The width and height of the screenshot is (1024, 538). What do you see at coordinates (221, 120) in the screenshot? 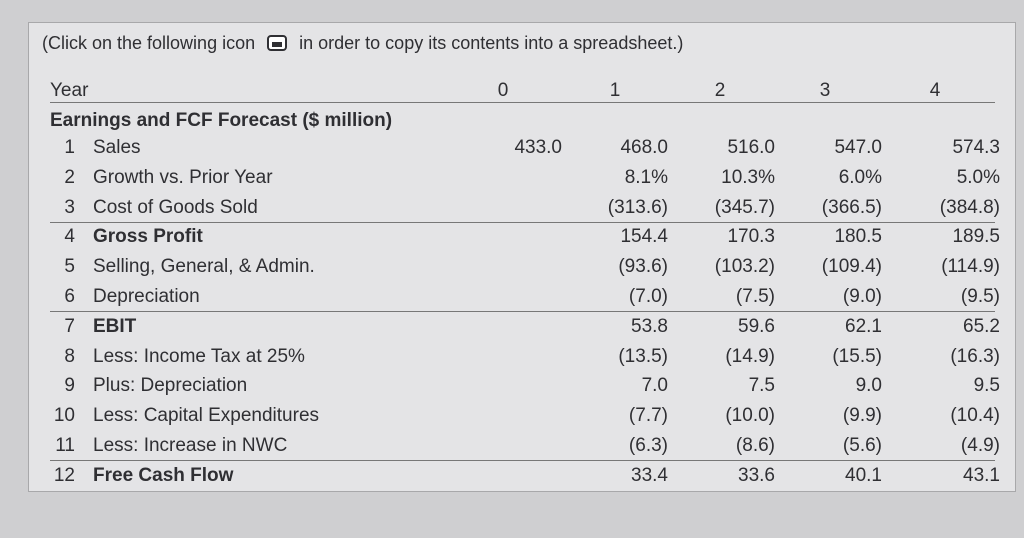
I see `section-title: Earnings and FCF Forecast ($ million)` at bounding box center [221, 120].